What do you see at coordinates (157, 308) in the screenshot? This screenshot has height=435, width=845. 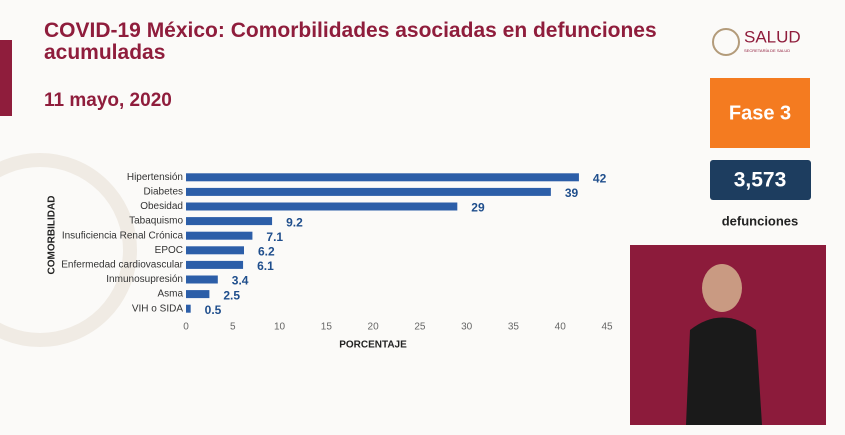 I see `y-tick-label: VIH o SIDA` at bounding box center [157, 308].